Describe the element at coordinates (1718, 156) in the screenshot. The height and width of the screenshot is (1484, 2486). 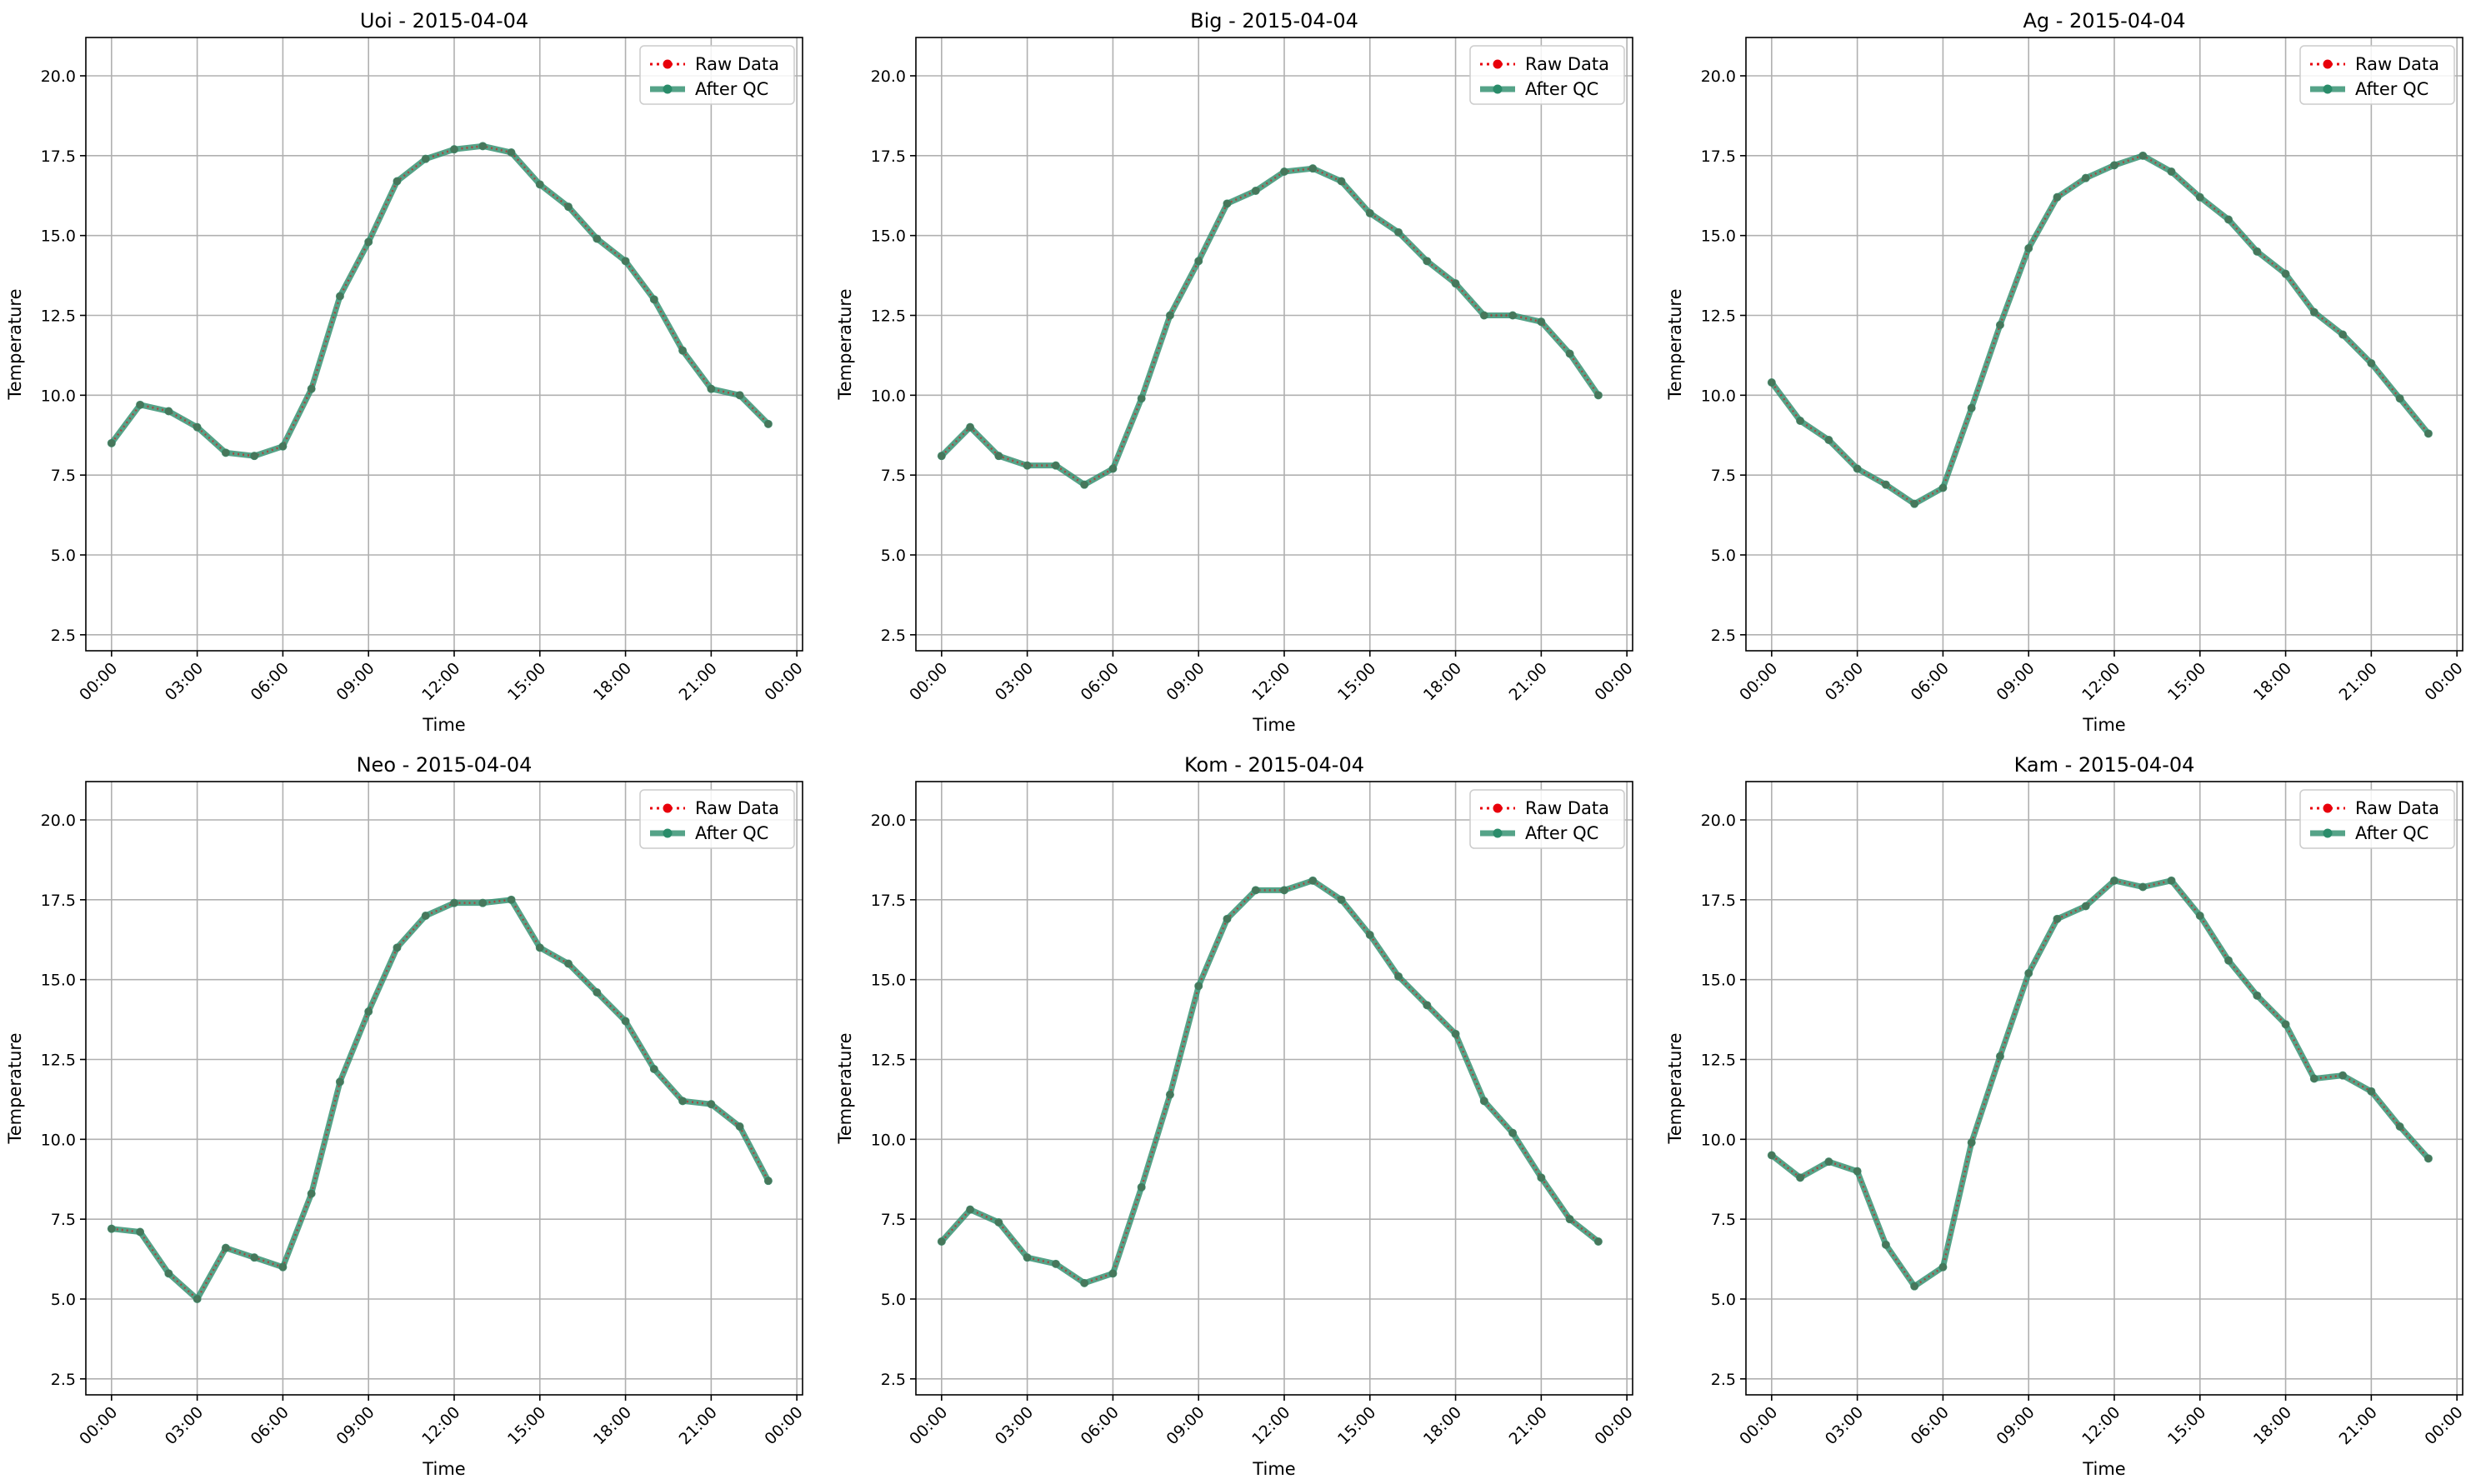
I see `y-tick-label: 17.5` at that location.